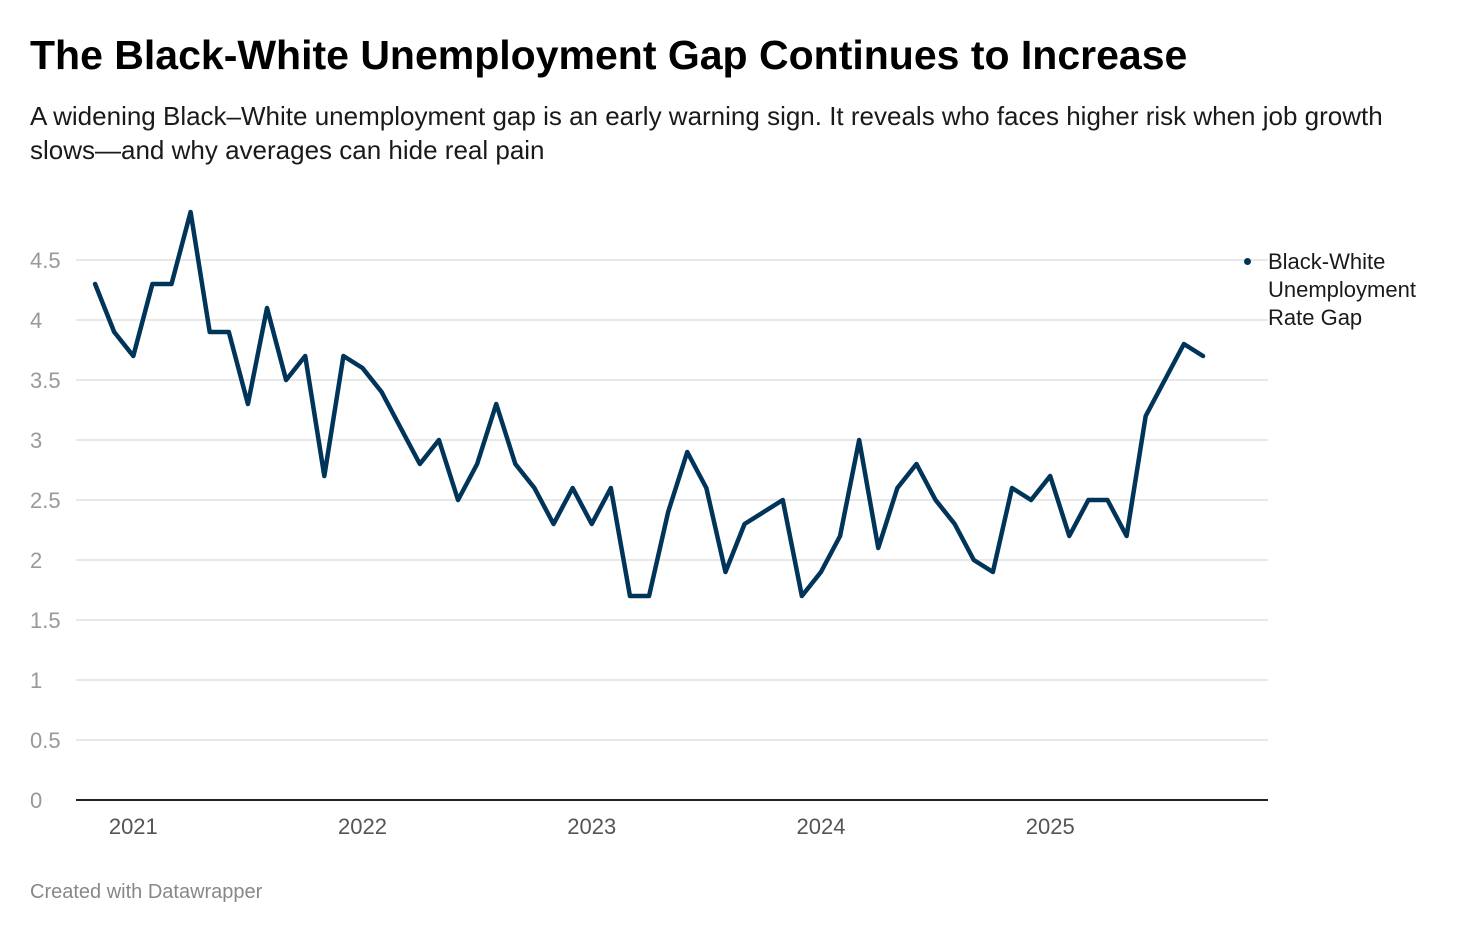  I want to click on y-tick-label: 4, so click(36, 320).